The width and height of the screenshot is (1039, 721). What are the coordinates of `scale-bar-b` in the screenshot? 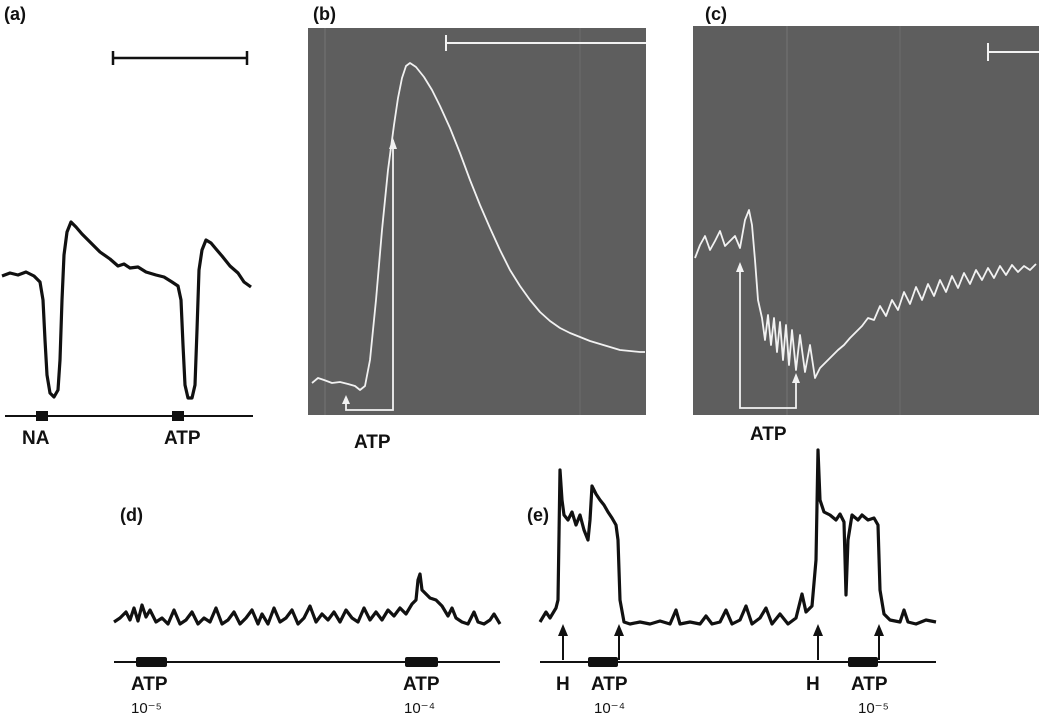 It's located at (545, 43).